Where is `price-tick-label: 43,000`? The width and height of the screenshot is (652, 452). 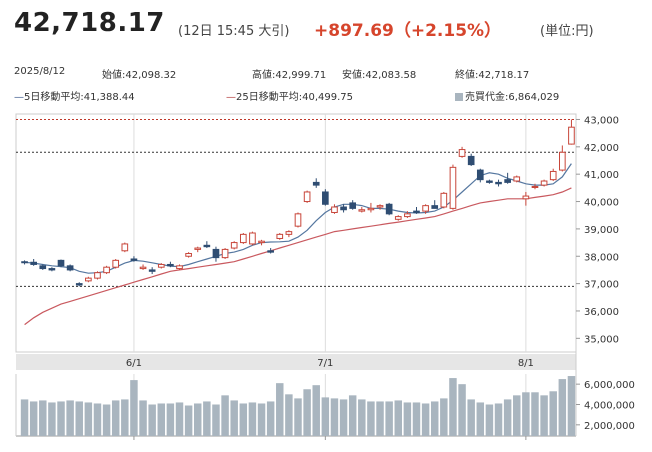
price-tick-label: 43,000 is located at coordinates (601, 120).